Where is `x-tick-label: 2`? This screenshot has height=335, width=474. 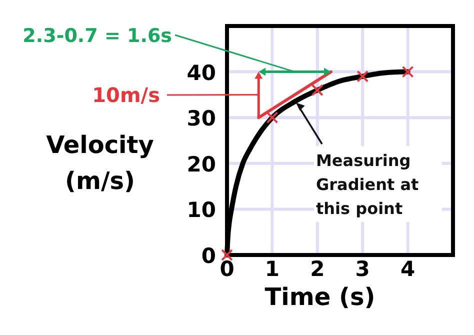
x-tick-label: 2 is located at coordinates (317, 269).